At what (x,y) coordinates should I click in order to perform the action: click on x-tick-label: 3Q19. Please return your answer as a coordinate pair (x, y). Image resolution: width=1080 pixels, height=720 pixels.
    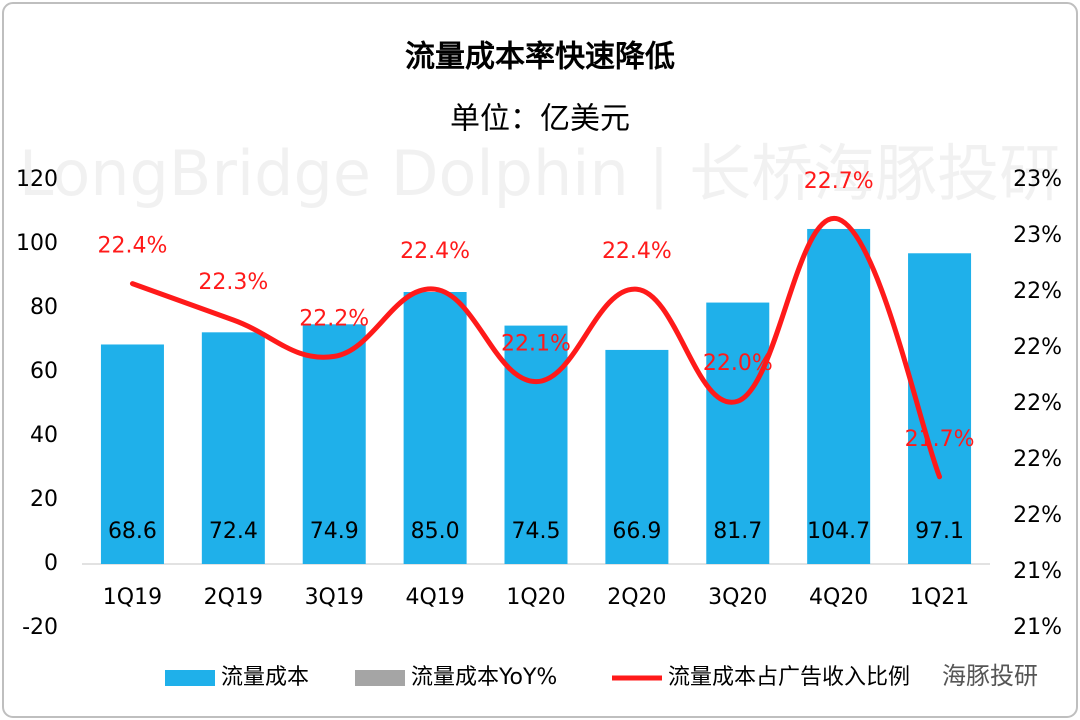
    Looking at the image, I should click on (334, 597).